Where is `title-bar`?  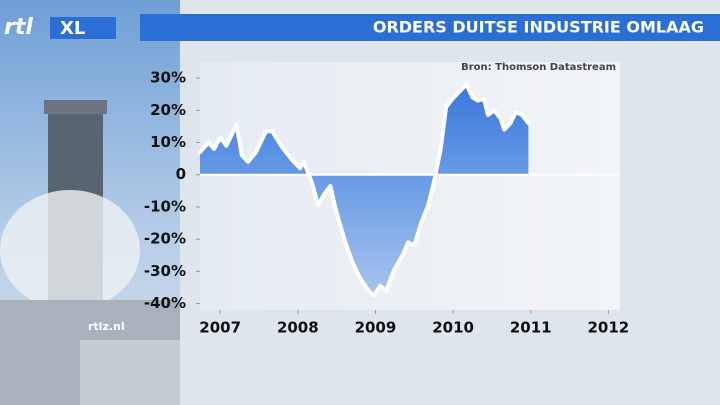
title-bar is located at coordinates (430, 27).